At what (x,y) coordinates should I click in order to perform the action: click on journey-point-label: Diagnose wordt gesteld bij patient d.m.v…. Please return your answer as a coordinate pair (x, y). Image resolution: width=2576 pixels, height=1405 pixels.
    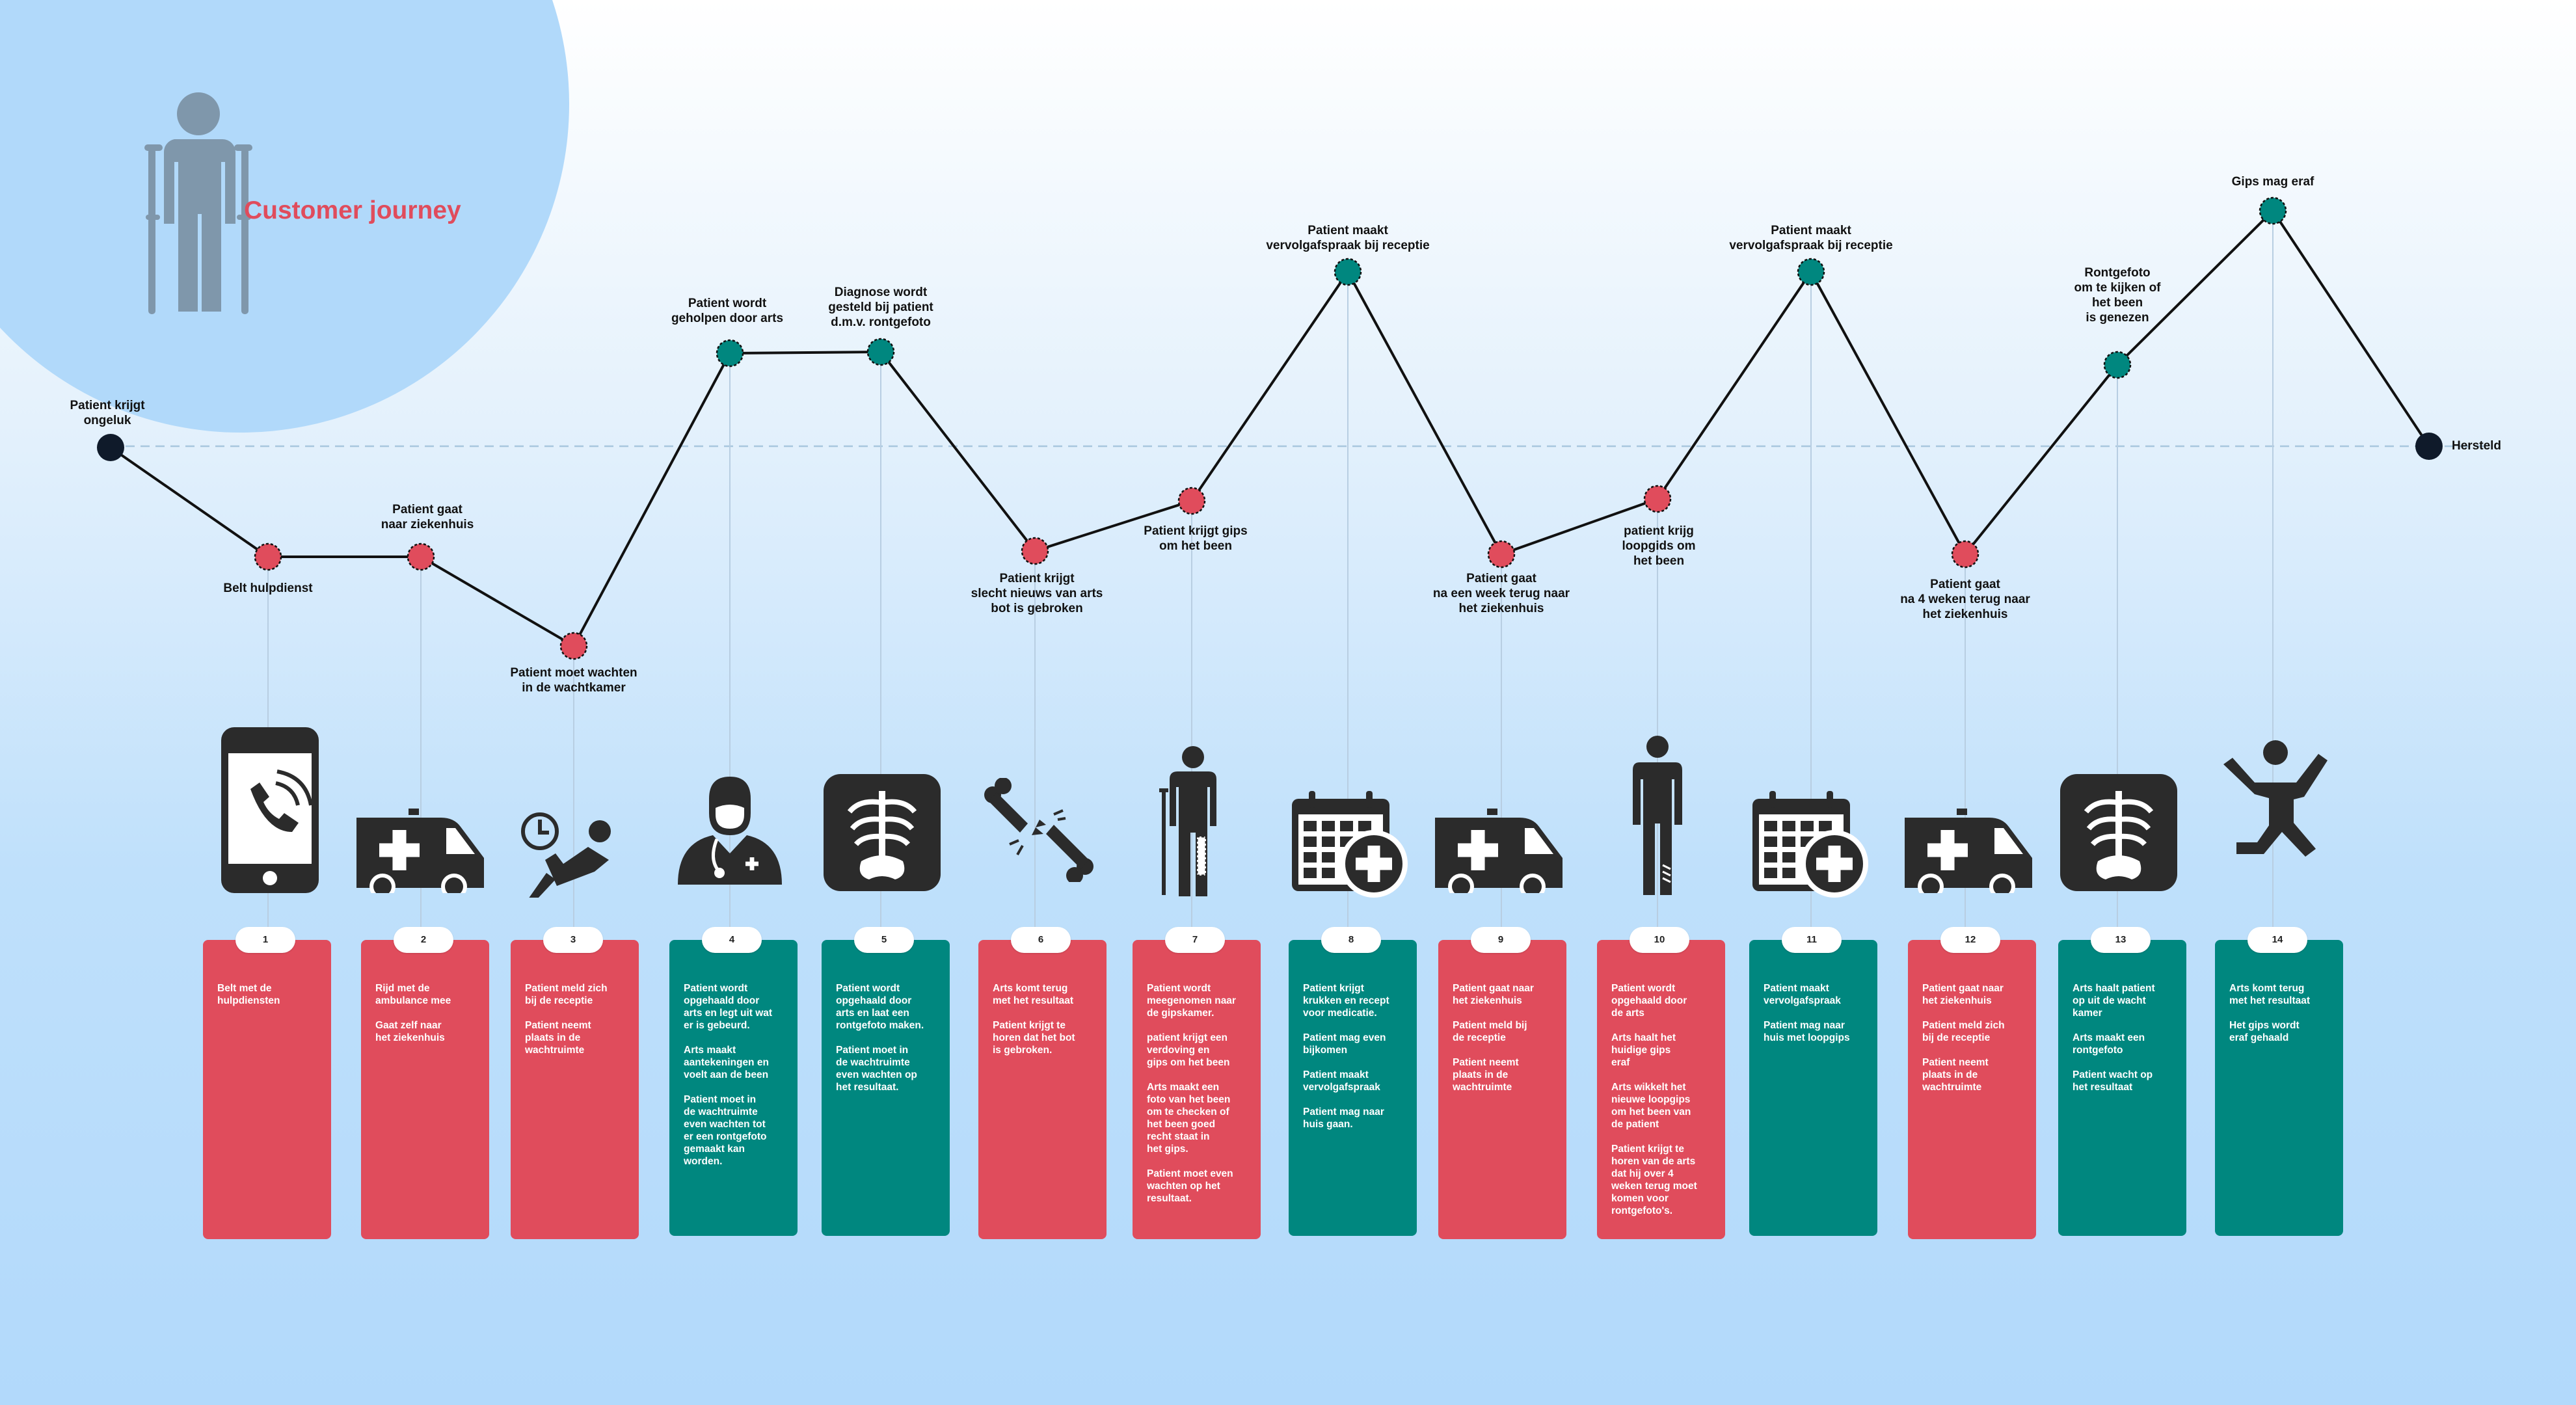
    Looking at the image, I should click on (880, 307).